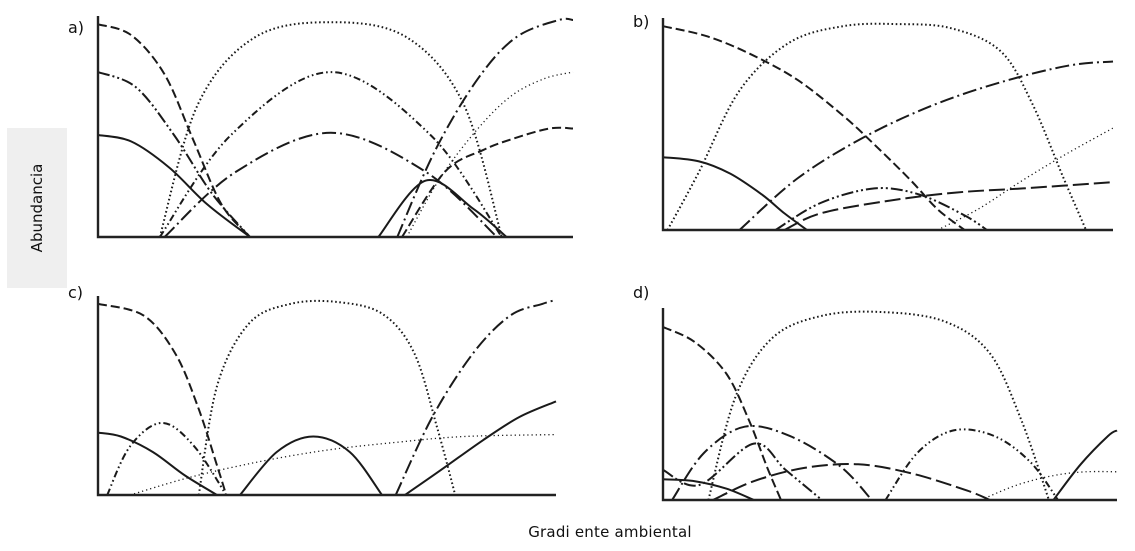 This screenshot has width=1135, height=551. What do you see at coordinates (610, 532) in the screenshot?
I see `x-axis-label: Gradi ente ambiental` at bounding box center [610, 532].